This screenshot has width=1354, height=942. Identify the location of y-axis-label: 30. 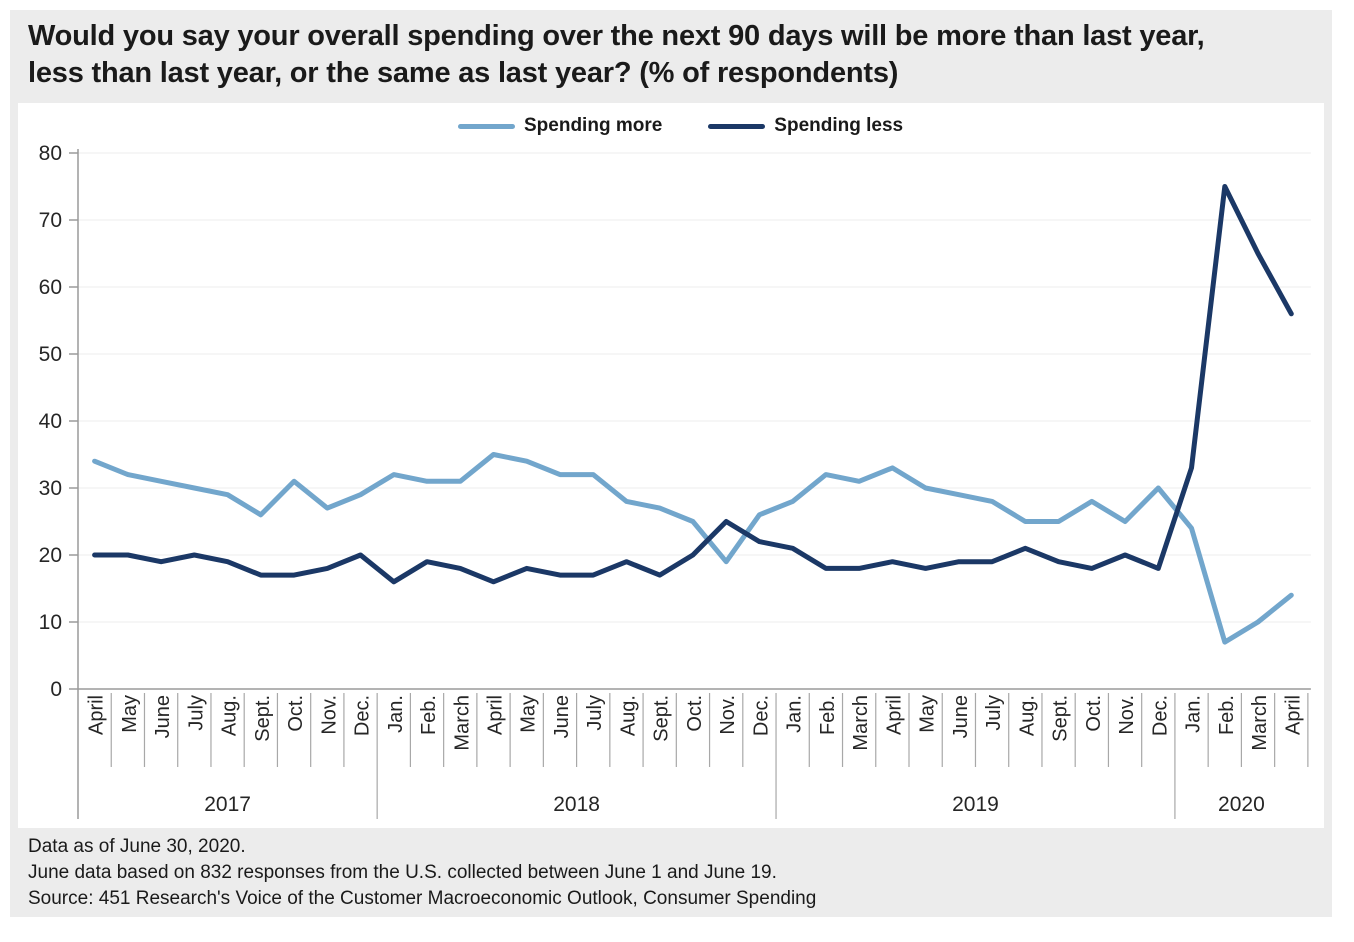
(50, 488).